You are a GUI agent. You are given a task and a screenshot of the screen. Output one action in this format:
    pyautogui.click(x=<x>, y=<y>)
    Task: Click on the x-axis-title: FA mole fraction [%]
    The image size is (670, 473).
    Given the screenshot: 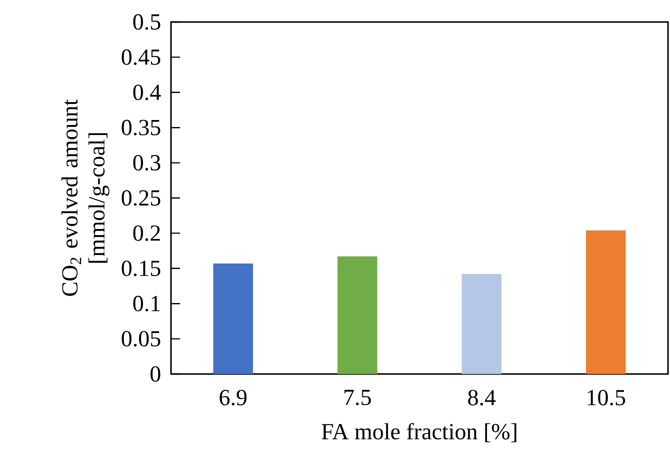 What is the action you would take?
    pyautogui.click(x=419, y=432)
    